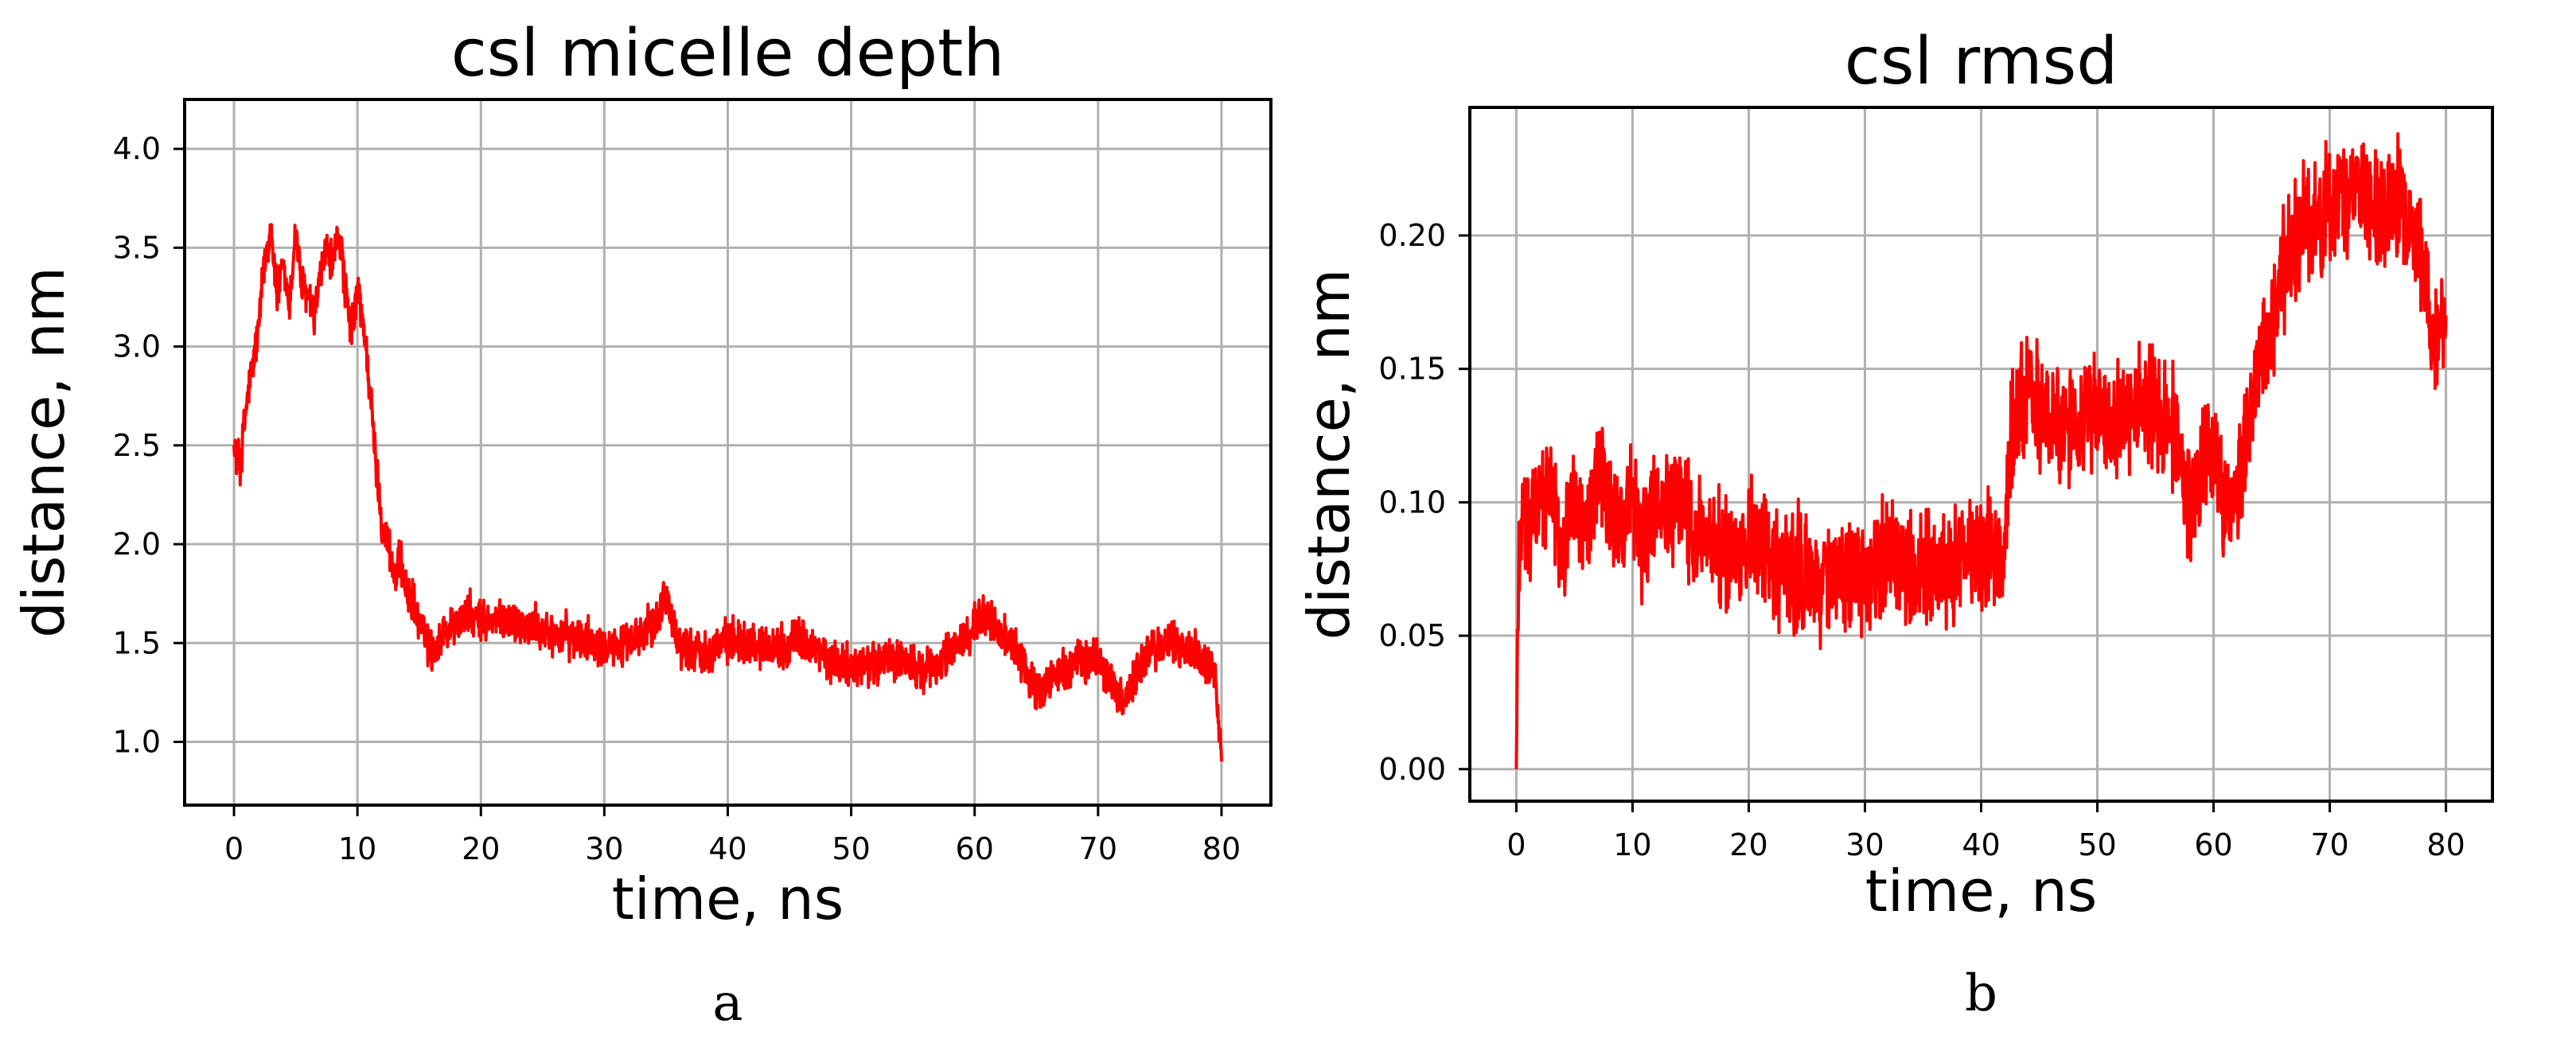  I want to click on y-tick-label-b-4: 0.20, so click(1412, 235).